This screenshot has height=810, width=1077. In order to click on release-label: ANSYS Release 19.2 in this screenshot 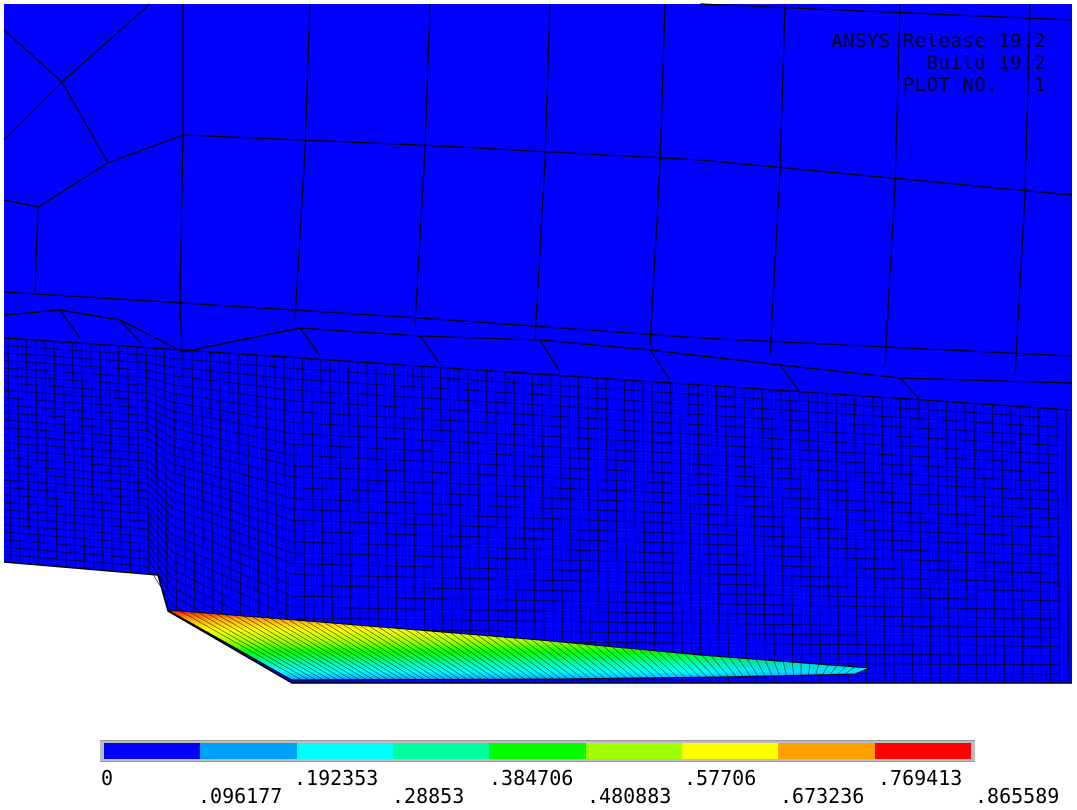, I will do `click(938, 41)`.